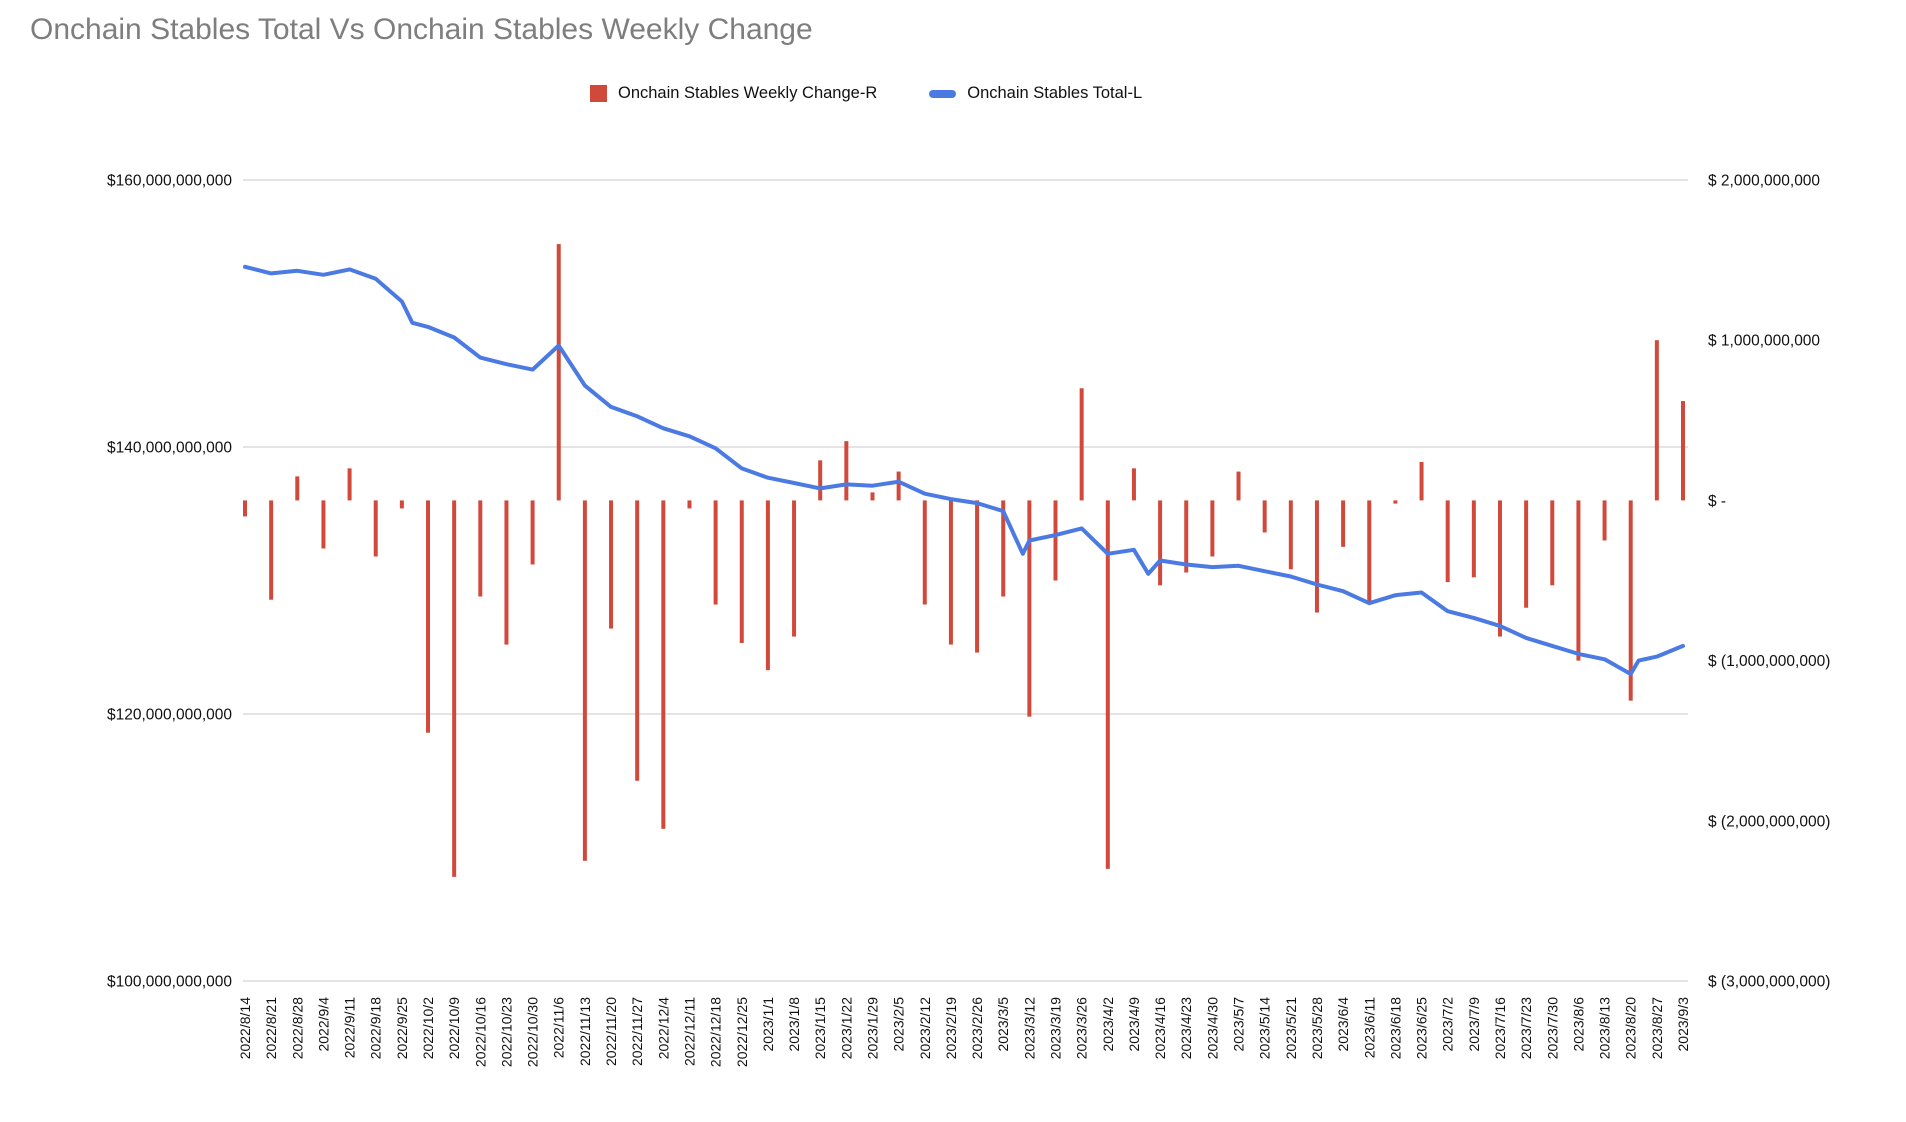 The image size is (1906, 1122). Describe the element at coordinates (925, 1028) in the screenshot. I see `x-axis-tick-label: 2023/2/12` at that location.